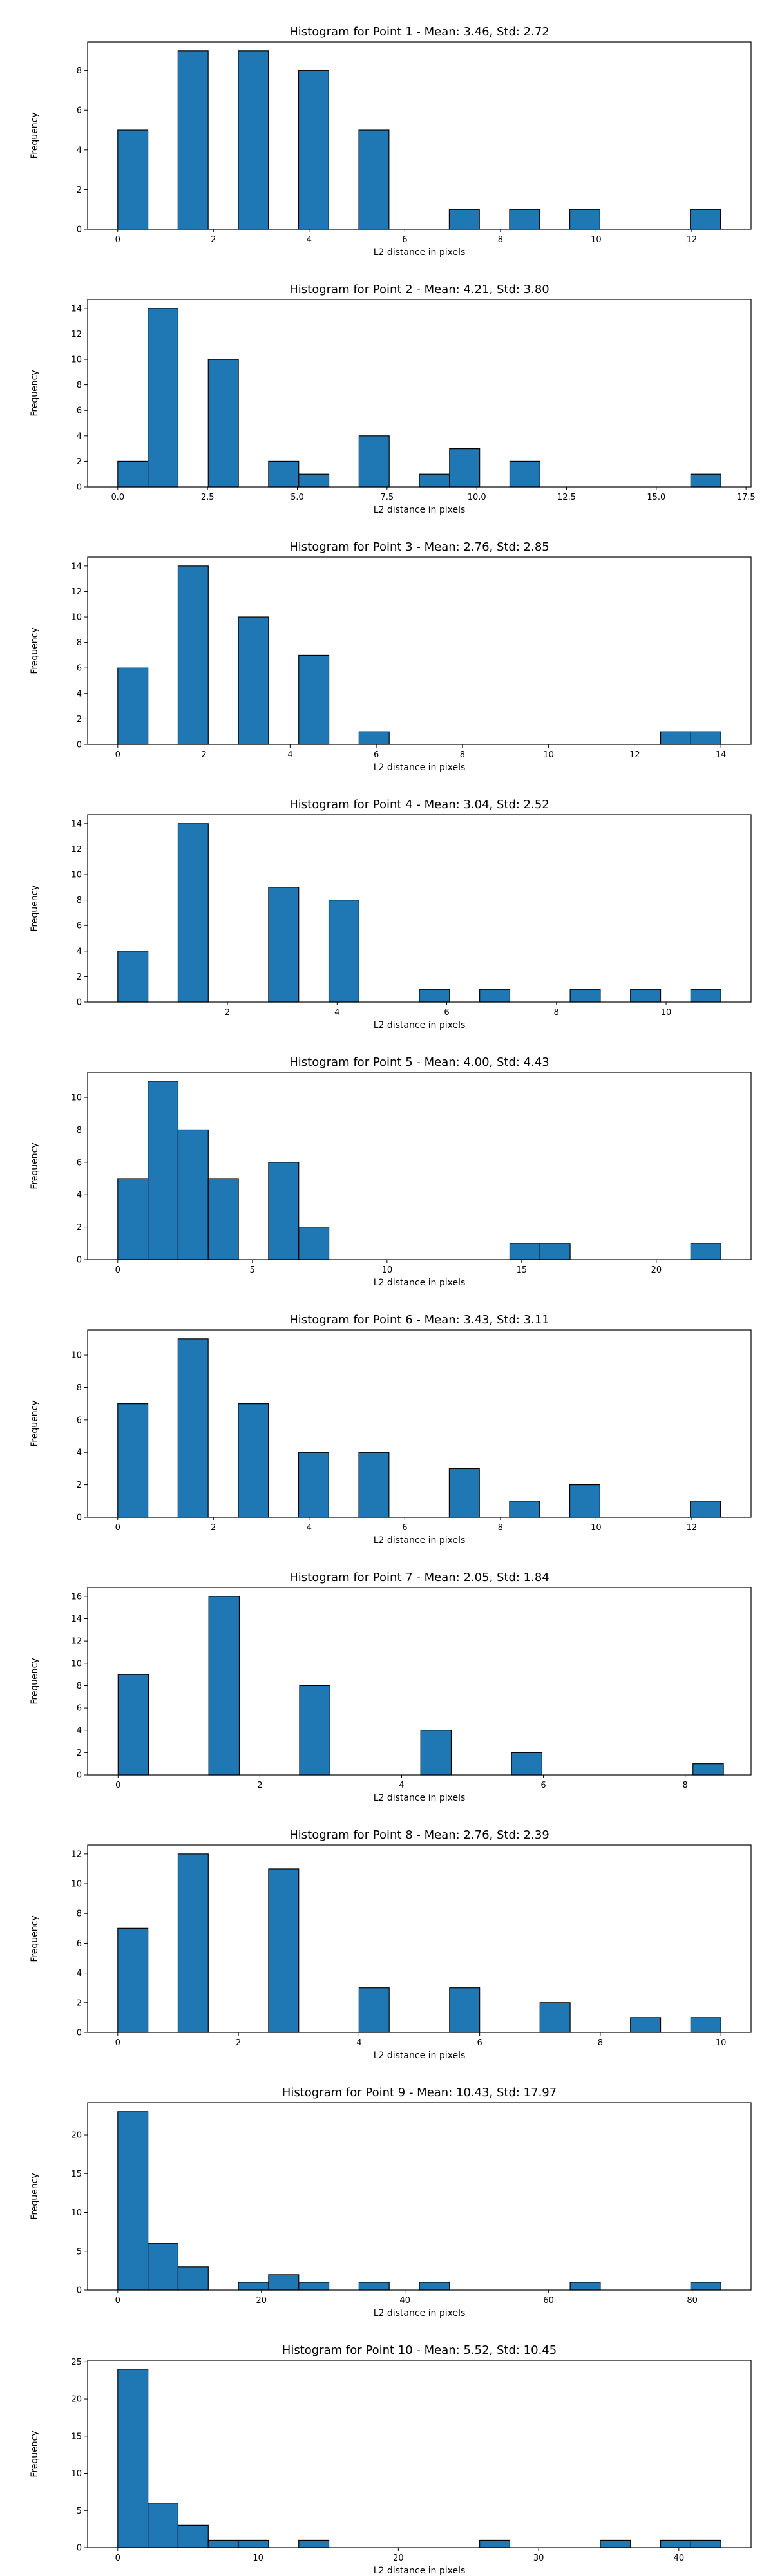 The height and width of the screenshot is (2576, 773). What do you see at coordinates (401, 1785) in the screenshot?
I see `x-tick-label: 4` at bounding box center [401, 1785].